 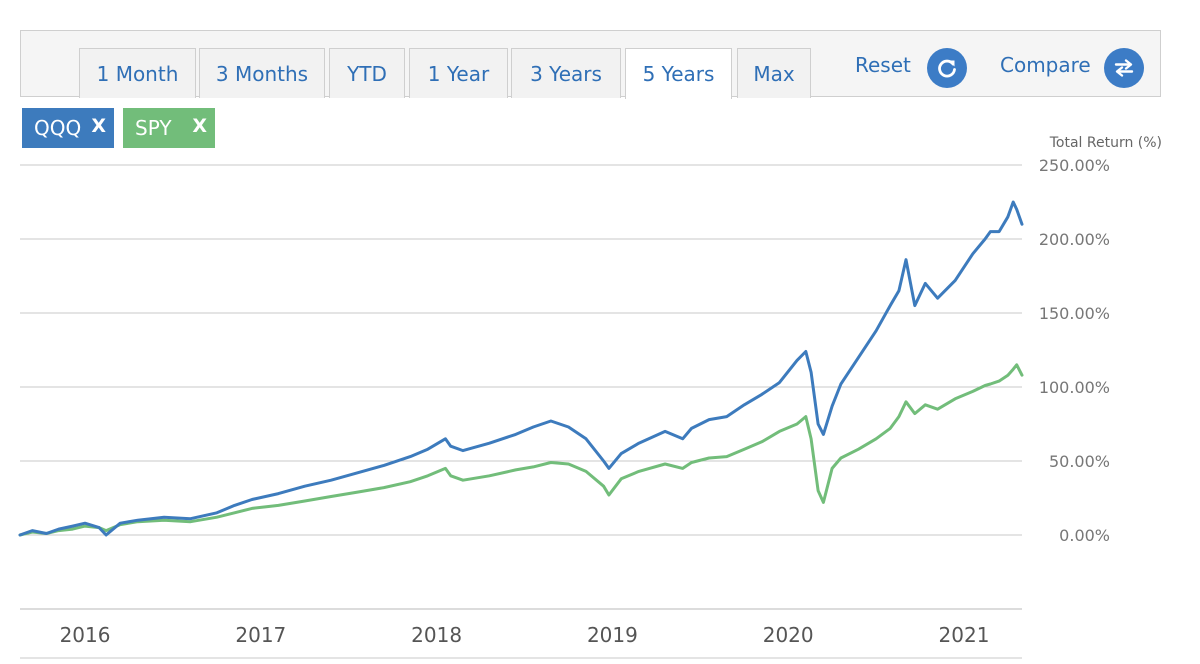 I want to click on swap-arrows-icon, so click(x=1124, y=68).